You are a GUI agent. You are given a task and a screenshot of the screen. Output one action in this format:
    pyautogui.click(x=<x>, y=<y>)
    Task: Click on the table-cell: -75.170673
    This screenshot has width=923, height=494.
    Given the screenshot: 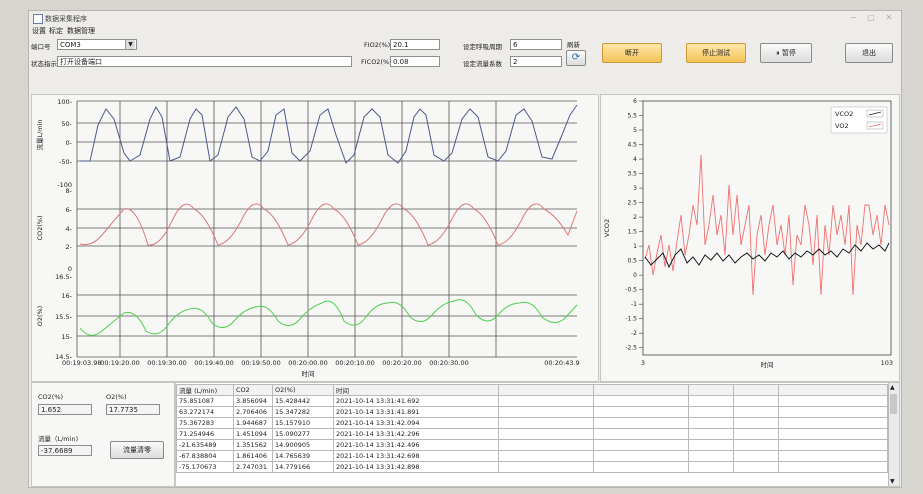 What is the action you would take?
    pyautogui.click(x=205, y=467)
    